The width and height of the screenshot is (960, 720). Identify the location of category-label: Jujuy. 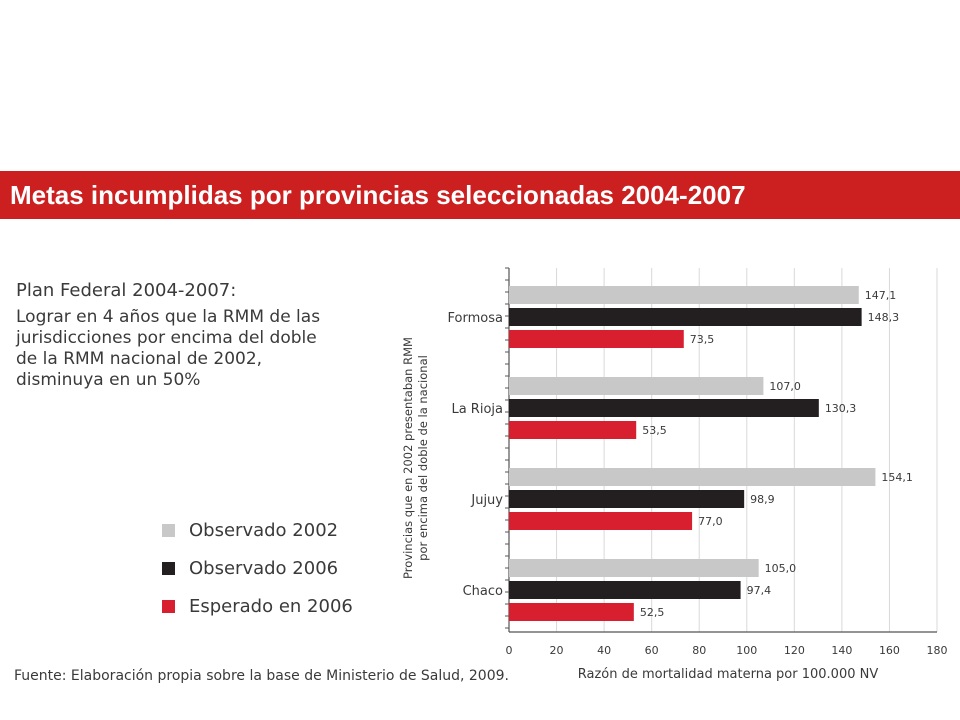
(486, 500).